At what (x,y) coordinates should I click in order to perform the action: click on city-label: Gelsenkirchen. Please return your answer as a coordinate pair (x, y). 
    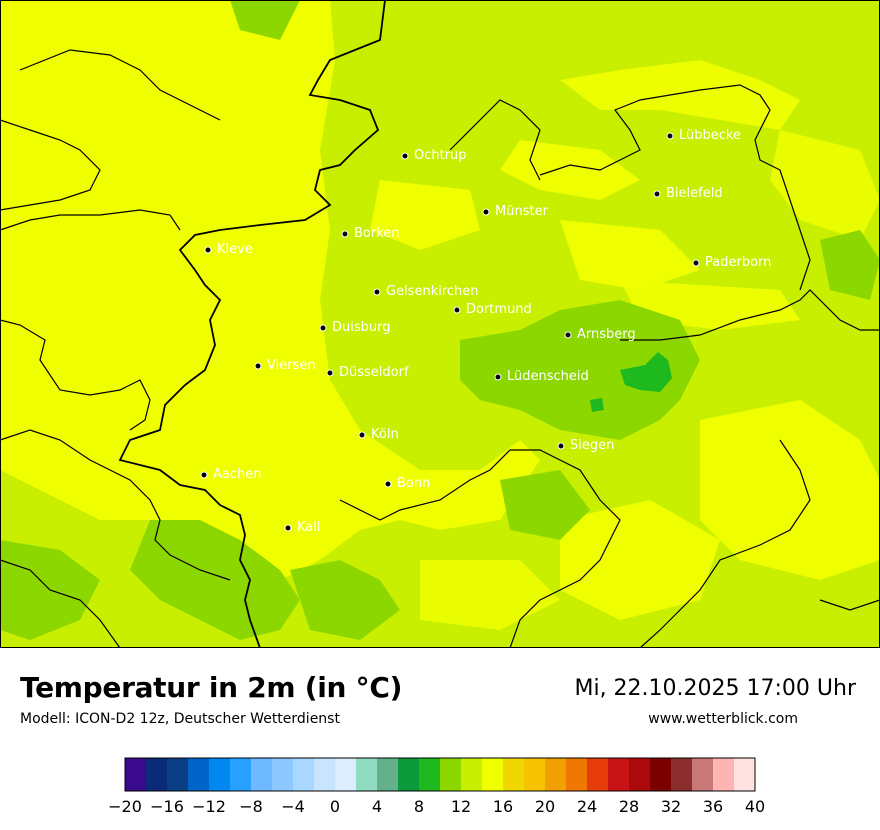
    Looking at the image, I should click on (432, 291).